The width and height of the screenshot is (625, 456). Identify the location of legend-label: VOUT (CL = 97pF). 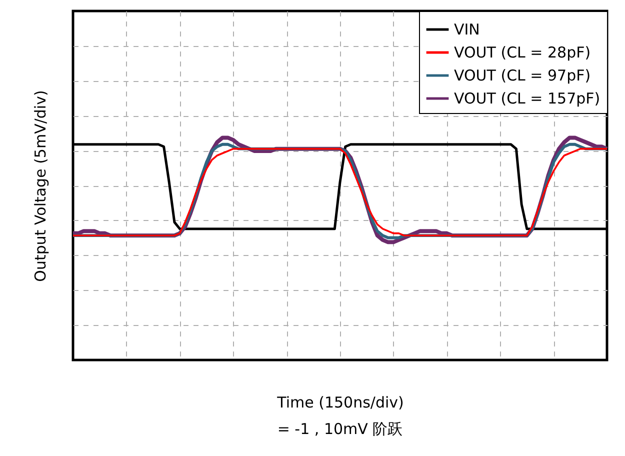
(522, 75).